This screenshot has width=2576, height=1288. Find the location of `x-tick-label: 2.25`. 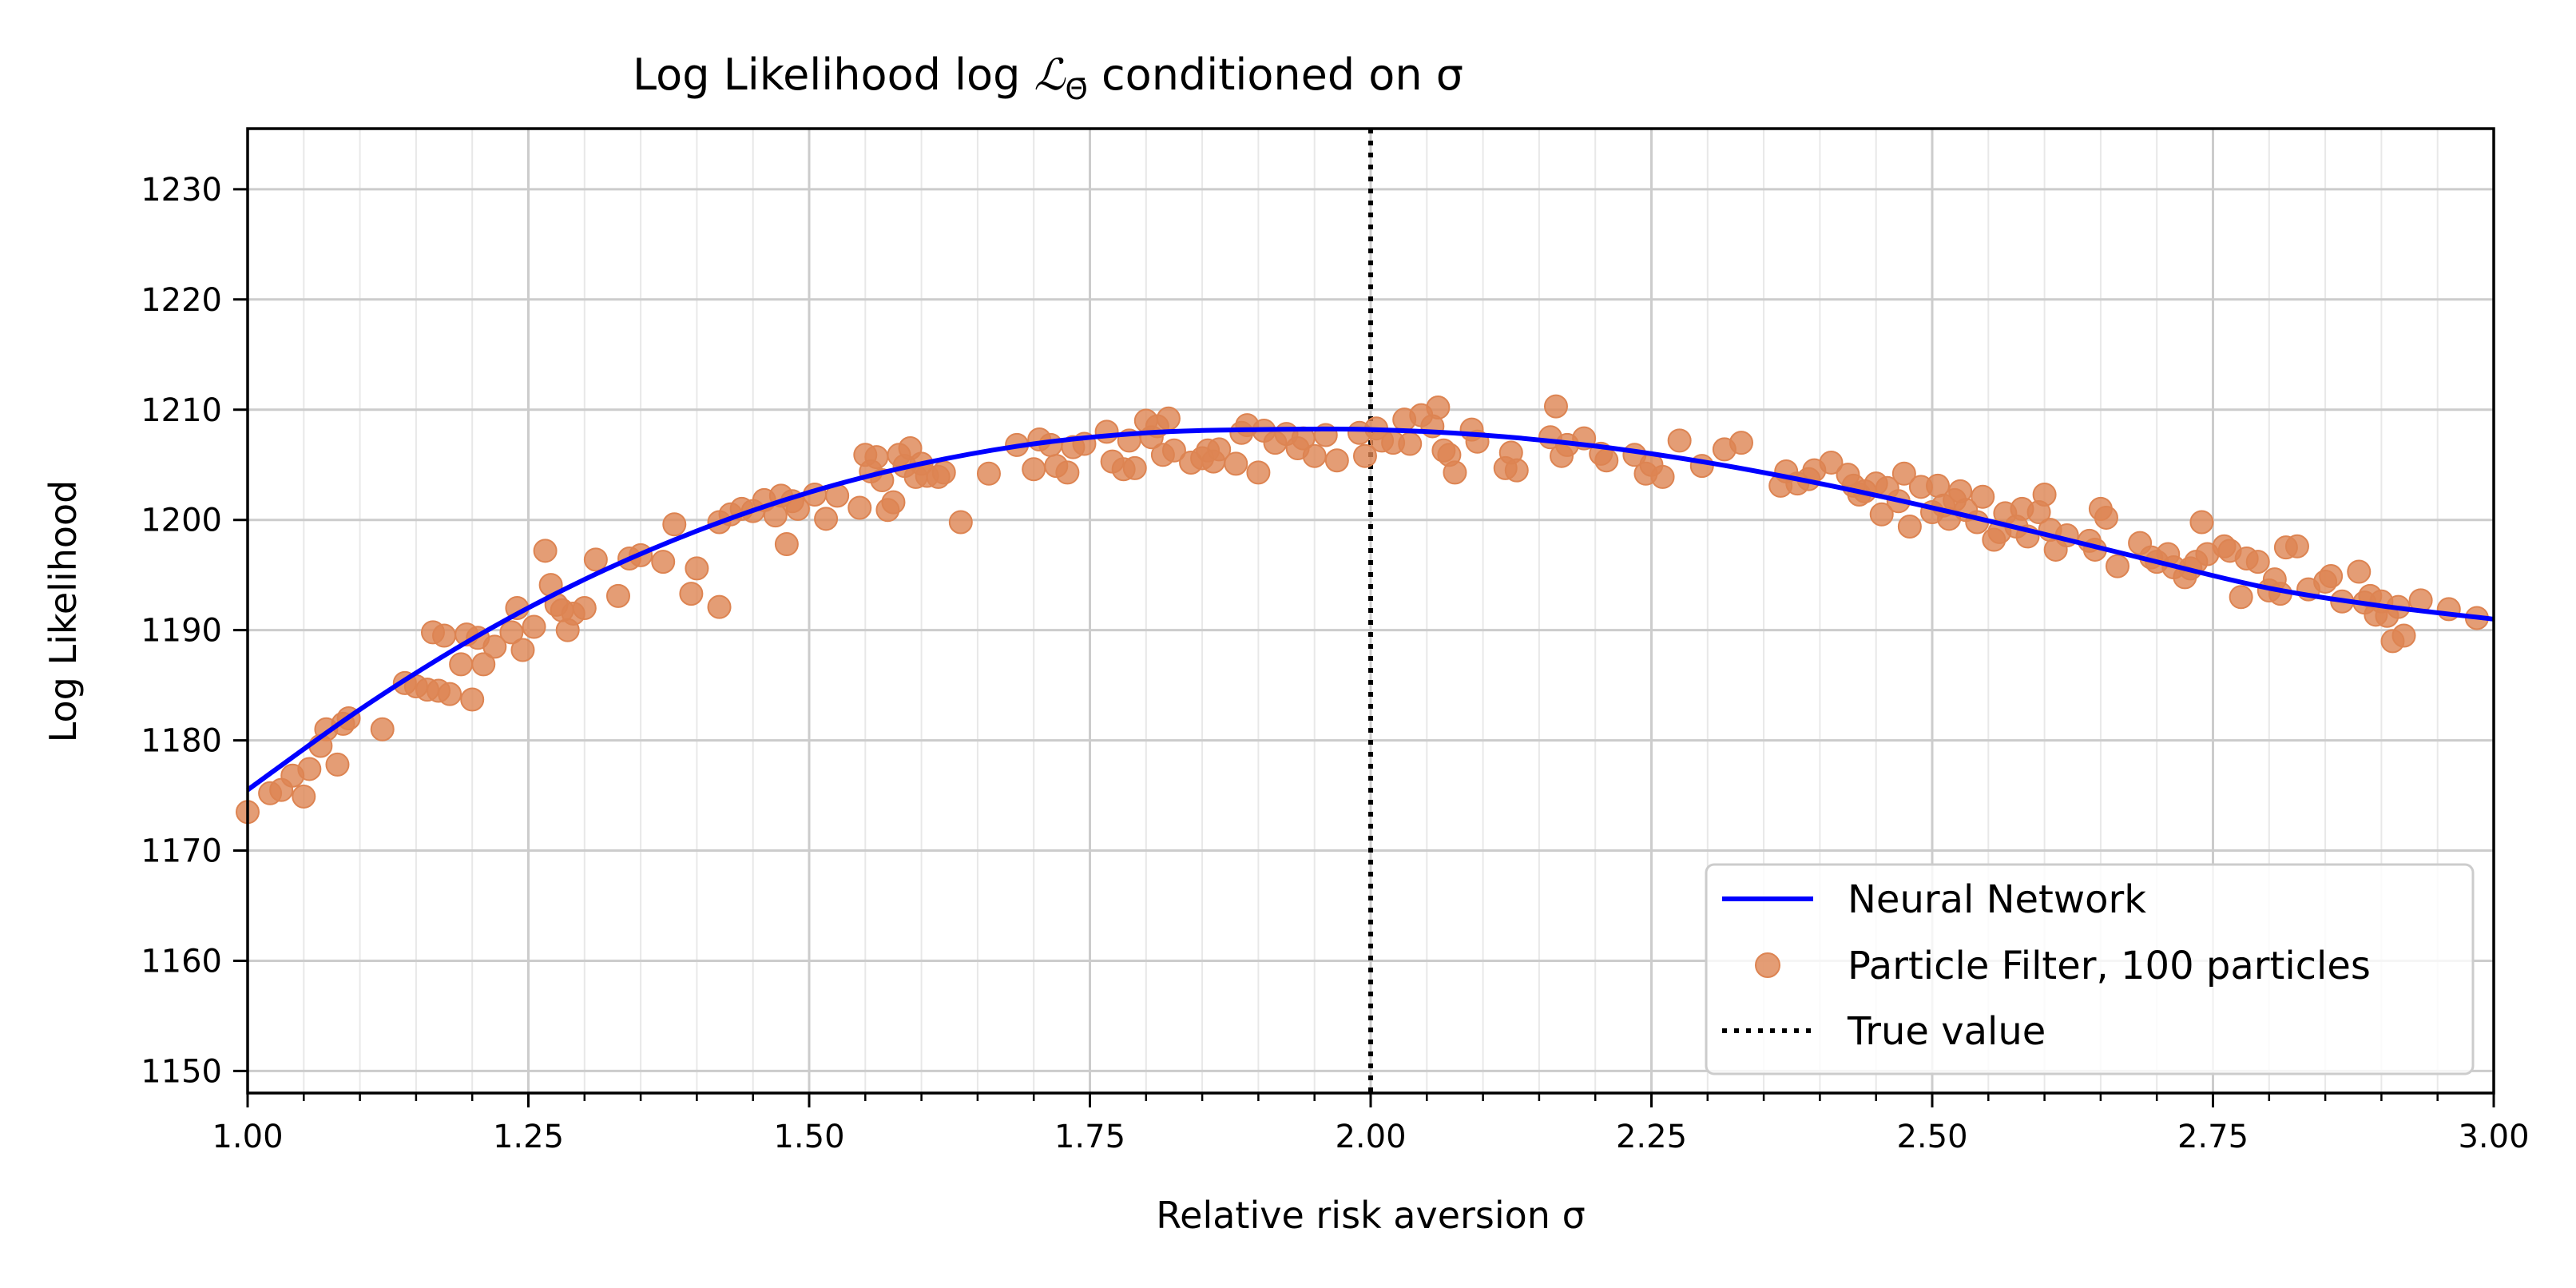

x-tick-label: 2.25 is located at coordinates (1651, 1137).